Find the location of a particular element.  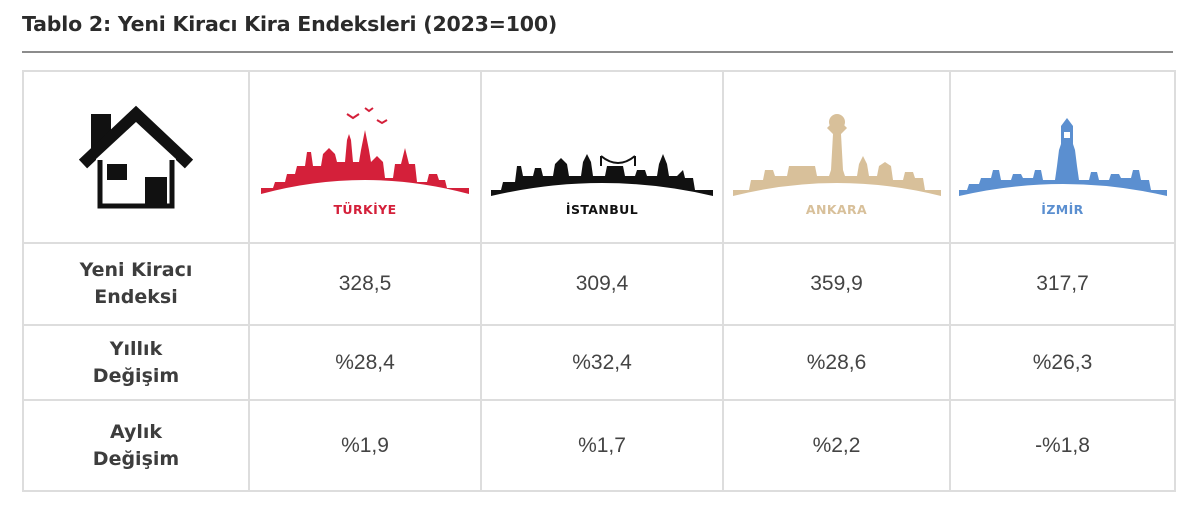

istanbul-skyline-icon is located at coordinates (602, 174).